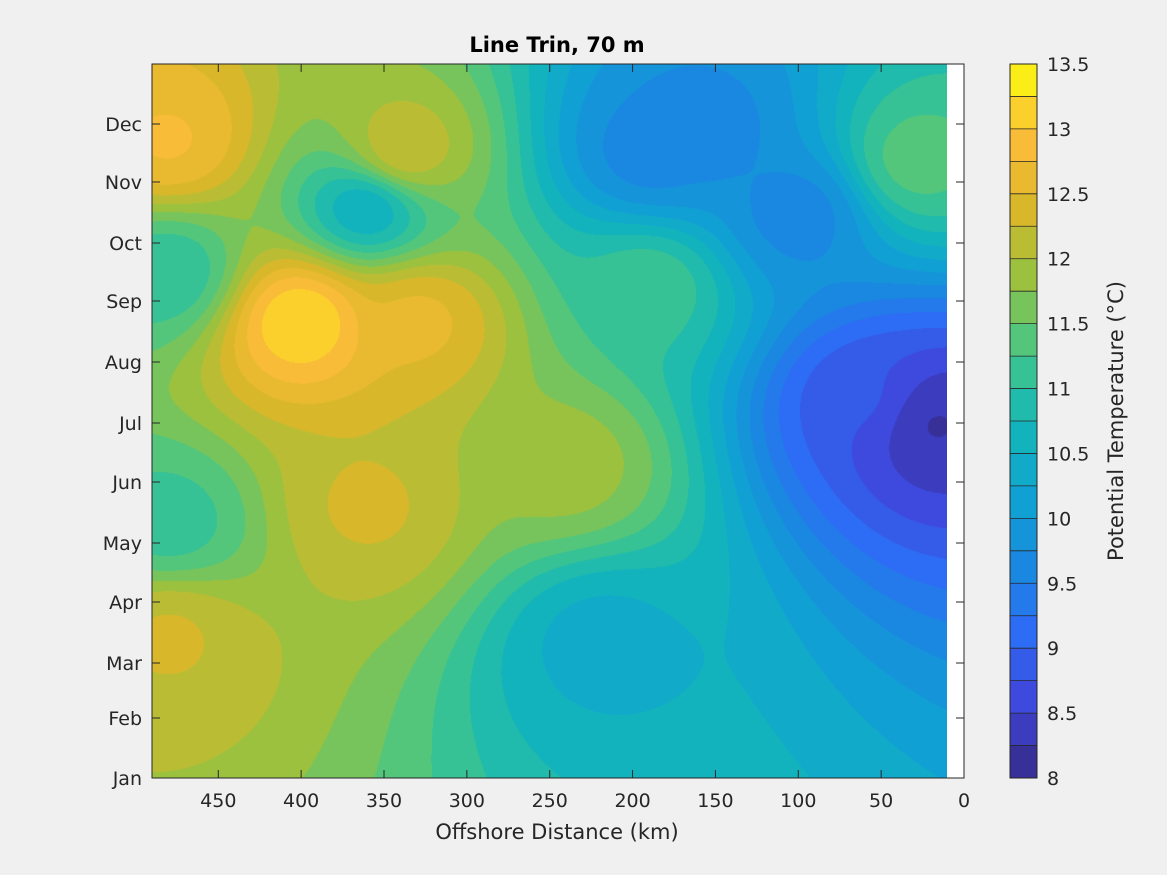  What do you see at coordinates (715, 801) in the screenshot?
I see `x-tick-label: 150` at bounding box center [715, 801].